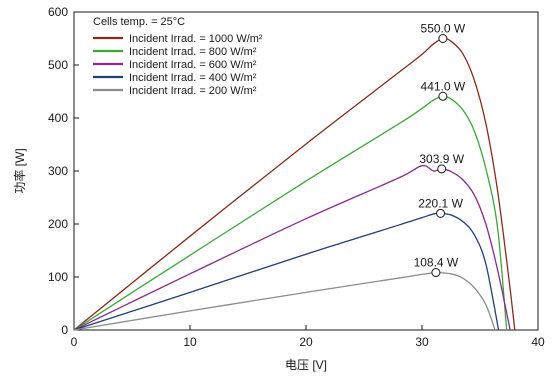 The width and height of the screenshot is (559, 376). I want to click on x-tick-label: 0, so click(74, 342).